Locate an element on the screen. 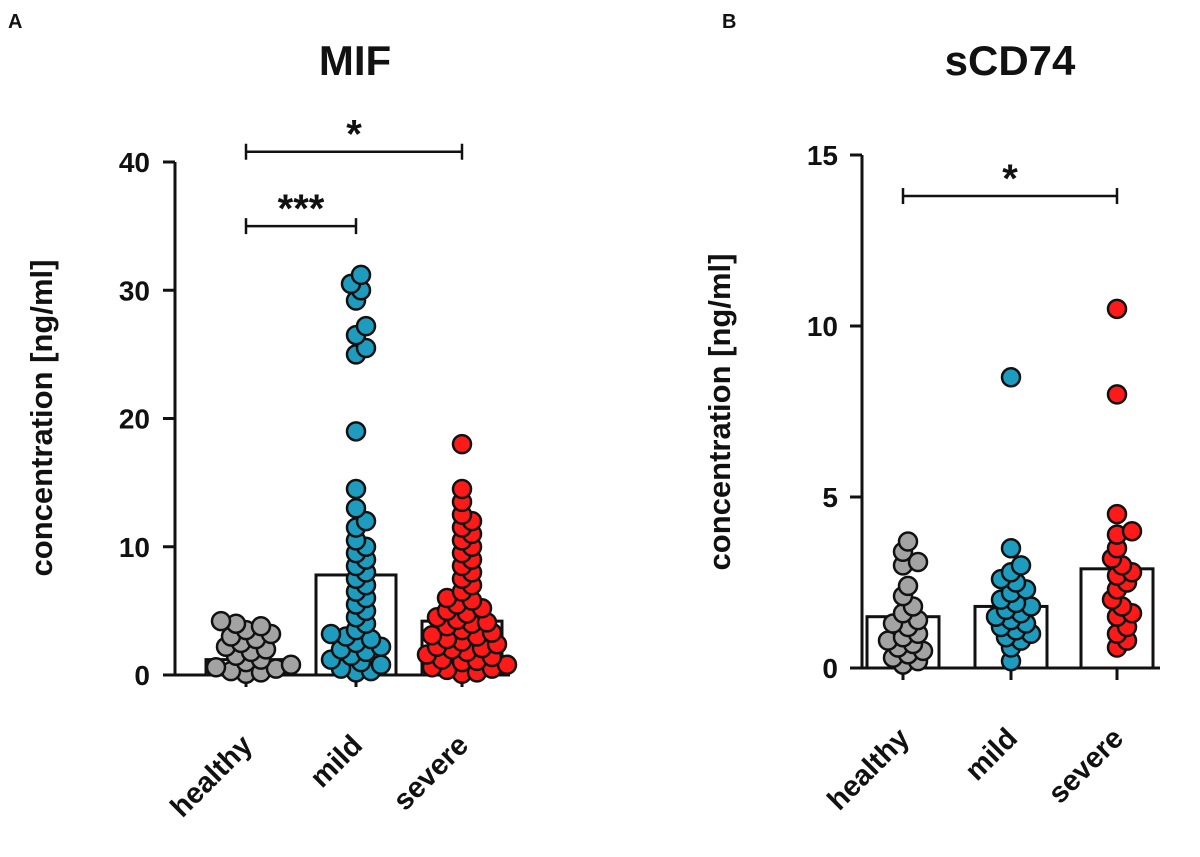 Image resolution: width=1200 pixels, height=857 pixels. chart-title: MIF is located at coordinates (355, 60).